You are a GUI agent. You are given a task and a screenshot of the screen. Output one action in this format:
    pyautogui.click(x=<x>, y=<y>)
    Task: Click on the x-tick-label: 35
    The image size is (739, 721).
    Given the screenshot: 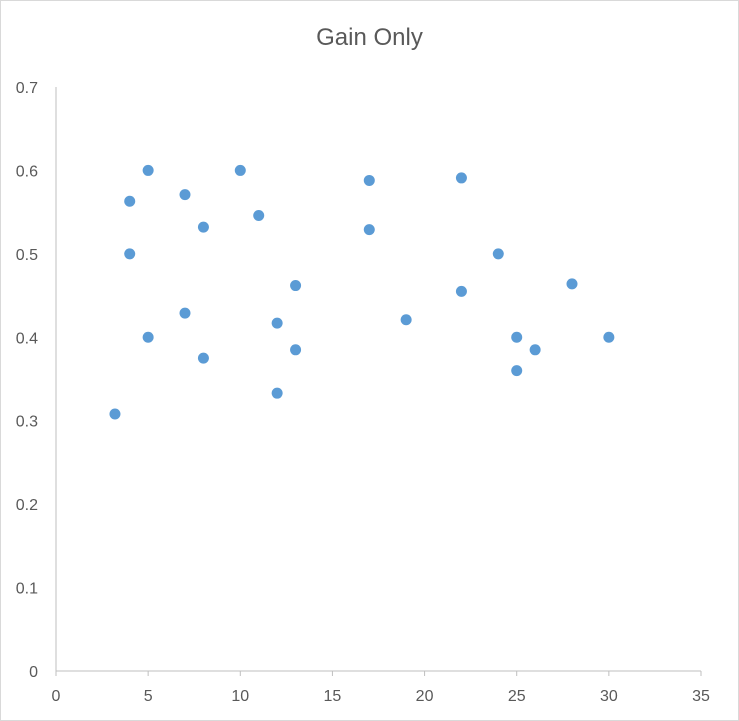 What is the action you would take?
    pyautogui.click(x=701, y=696)
    